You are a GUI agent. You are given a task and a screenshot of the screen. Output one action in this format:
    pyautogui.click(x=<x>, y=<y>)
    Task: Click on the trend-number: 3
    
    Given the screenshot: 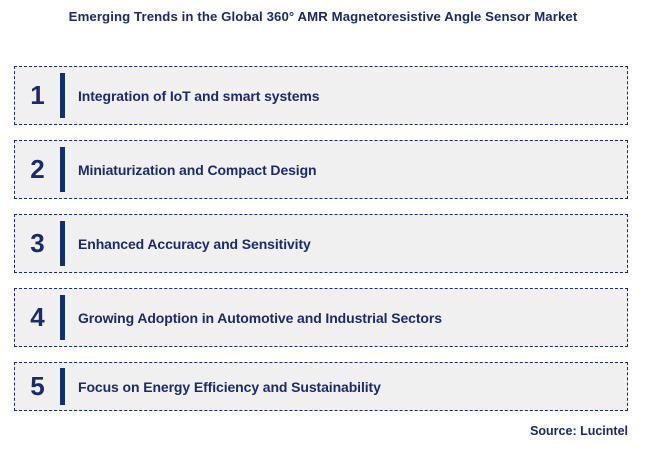 What is the action you would take?
    pyautogui.click(x=37, y=242)
    